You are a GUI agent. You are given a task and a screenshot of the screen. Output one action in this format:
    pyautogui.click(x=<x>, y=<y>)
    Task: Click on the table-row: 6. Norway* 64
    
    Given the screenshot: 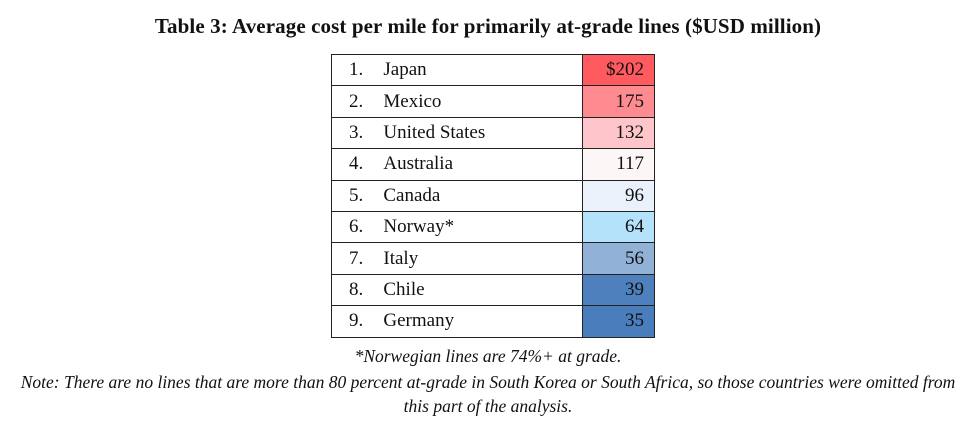 What is the action you would take?
    pyautogui.click(x=493, y=227)
    